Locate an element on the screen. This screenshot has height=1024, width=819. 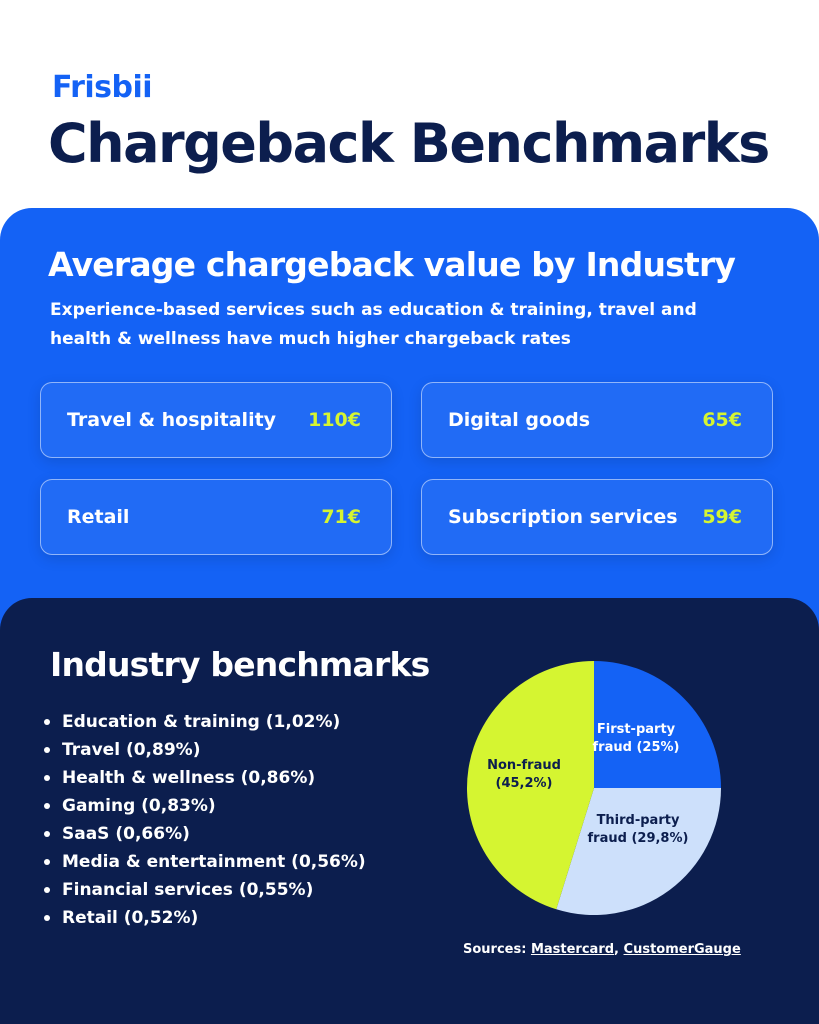
industry-card-value: 65€ is located at coordinates (722, 420).